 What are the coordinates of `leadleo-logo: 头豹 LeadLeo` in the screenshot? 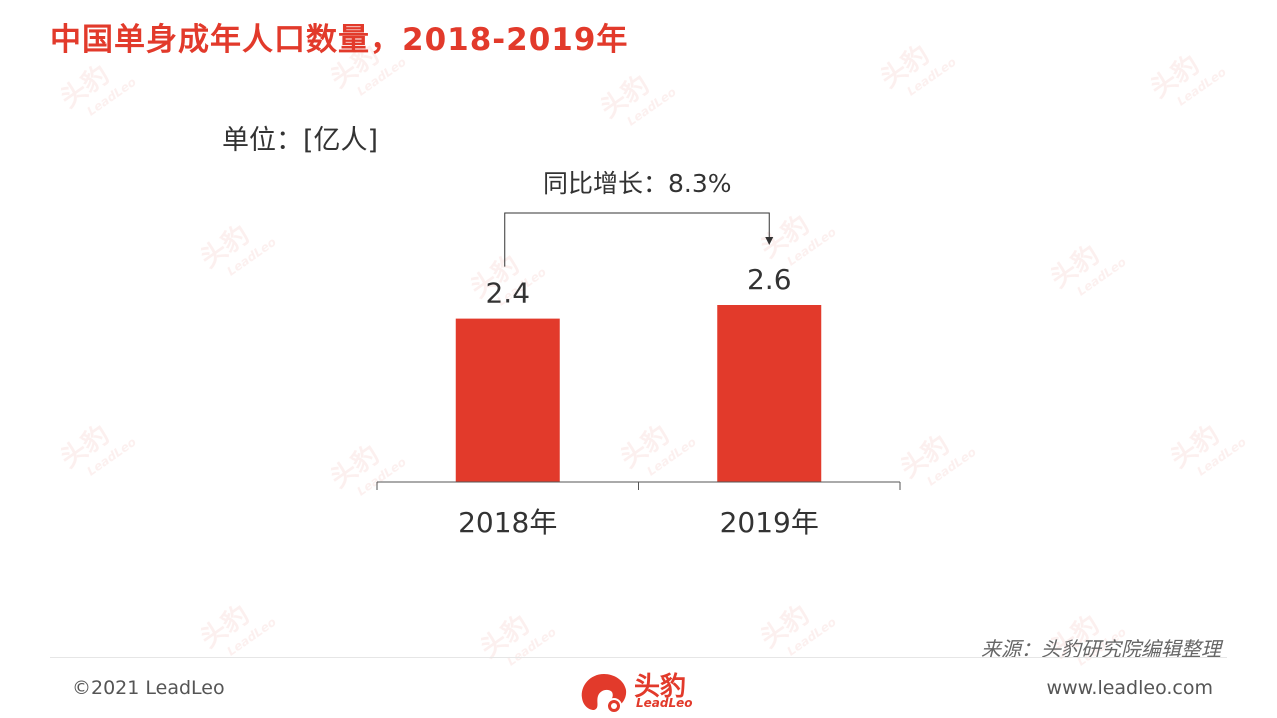 It's located at (643, 690).